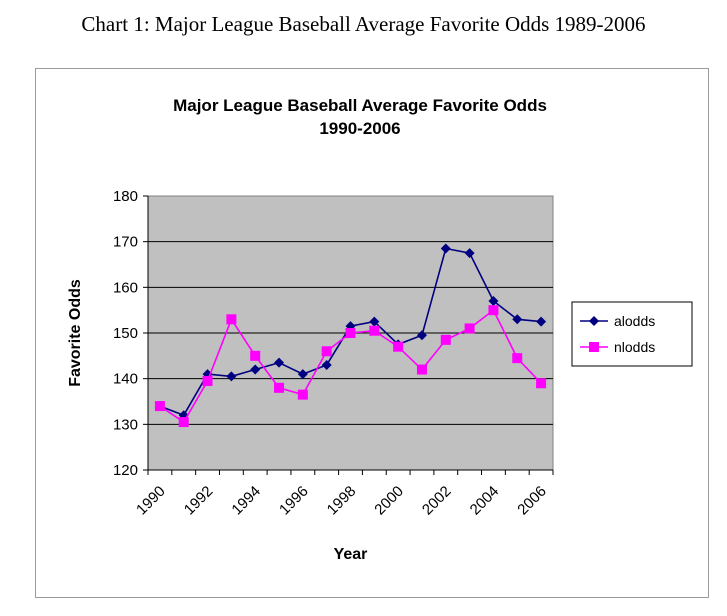 The height and width of the screenshot is (616, 727). What do you see at coordinates (125, 424) in the screenshot?
I see `y-tick-label: 130` at bounding box center [125, 424].